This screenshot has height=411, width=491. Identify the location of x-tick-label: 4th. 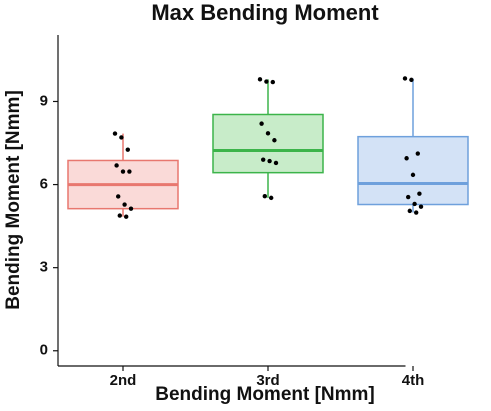
(413, 380).